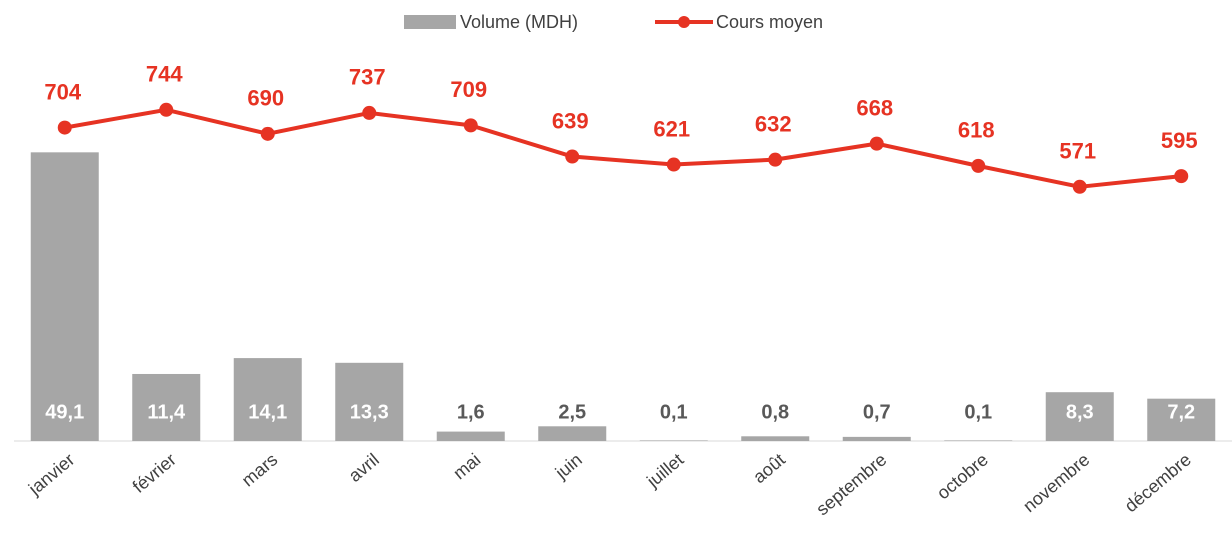 This screenshot has width=1232, height=558. Describe the element at coordinates (568, 466) in the screenshot. I see `x-tick-label: juin` at that location.